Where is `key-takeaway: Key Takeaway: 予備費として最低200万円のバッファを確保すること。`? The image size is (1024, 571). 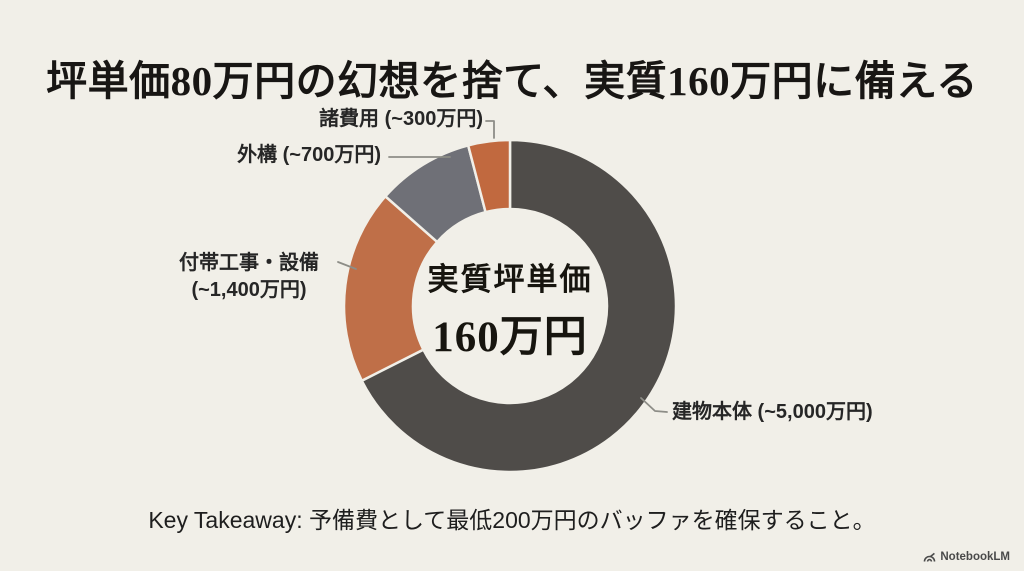
key-takeaway: Key Takeaway: 予備費として最低200万円のバッファを確保すること。 is located at coordinates (512, 520).